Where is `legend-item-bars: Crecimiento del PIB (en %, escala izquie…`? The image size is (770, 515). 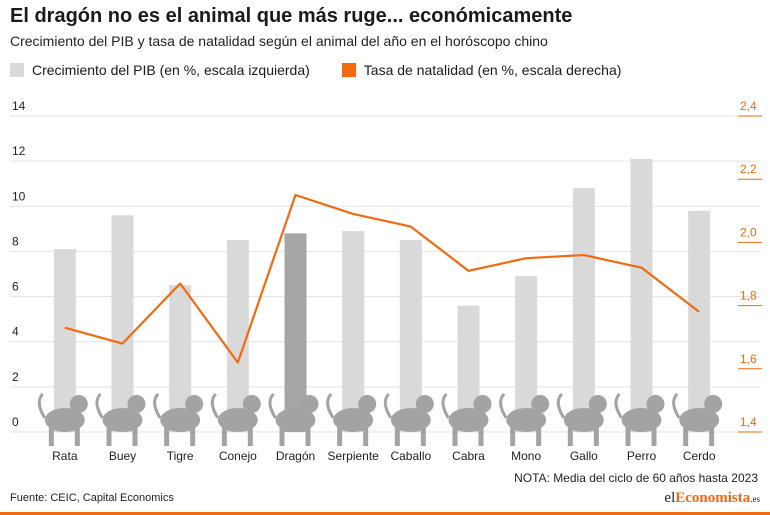 legend-item-bars: Crecimiento del PIB (en %, escala izquie… is located at coordinates (160, 70).